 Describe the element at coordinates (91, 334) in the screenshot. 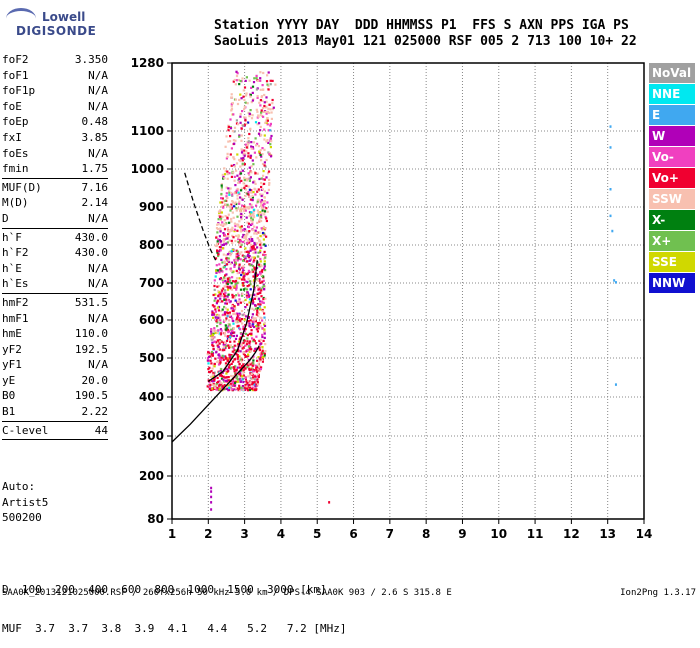

I see `param-value: 110.0` at that location.